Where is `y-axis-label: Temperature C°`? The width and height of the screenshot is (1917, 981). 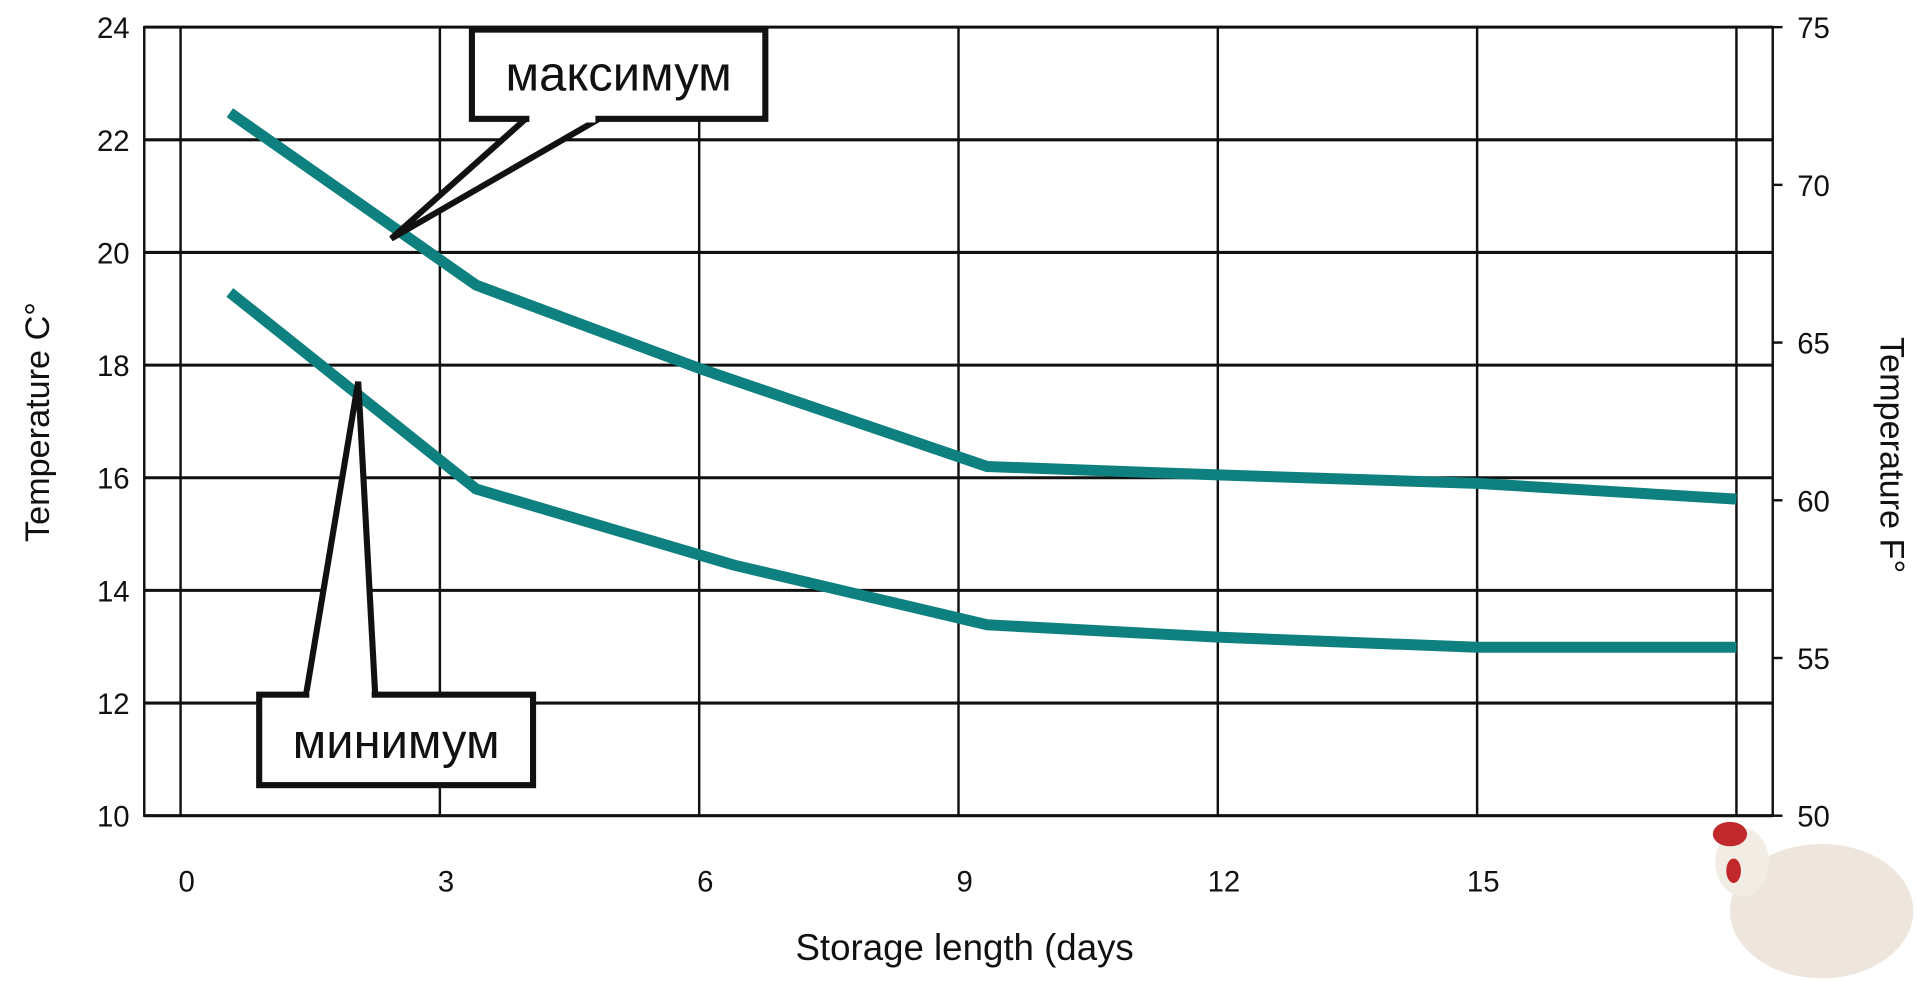 y-axis-label: Temperature C° is located at coordinates (38, 422).